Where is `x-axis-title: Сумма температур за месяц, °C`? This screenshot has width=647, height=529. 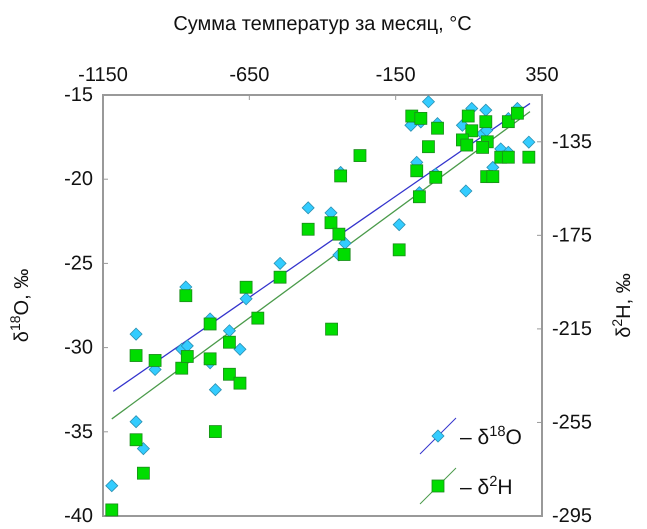
x-axis-title: Сумма температур за месяц, °C is located at coordinates (322, 24).